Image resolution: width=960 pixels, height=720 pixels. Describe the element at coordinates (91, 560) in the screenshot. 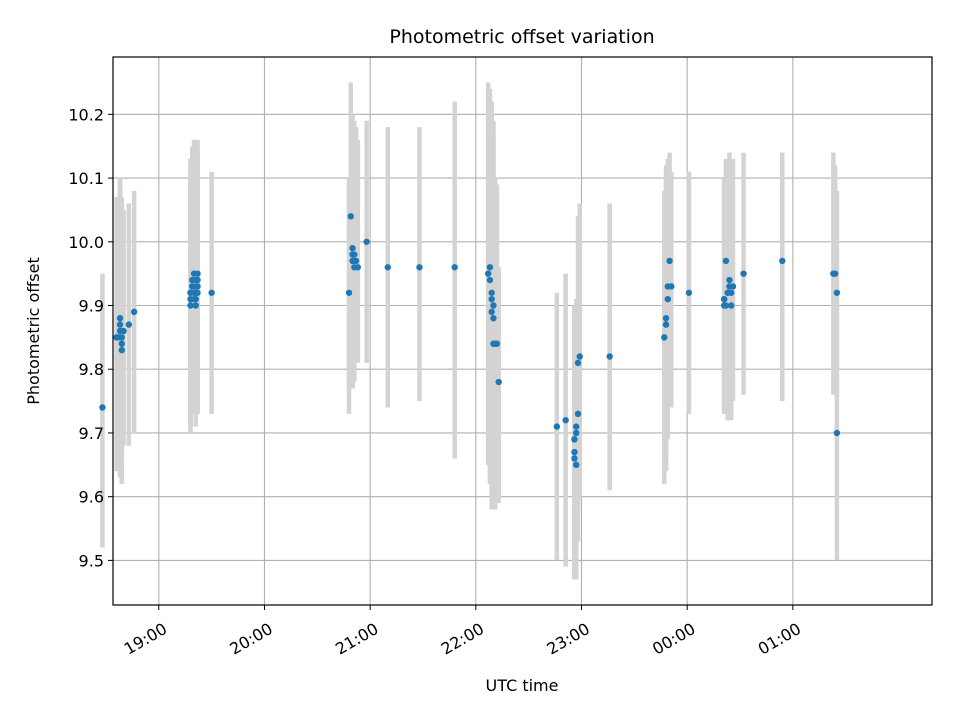

I see `y-tick-label: 9.5` at that location.